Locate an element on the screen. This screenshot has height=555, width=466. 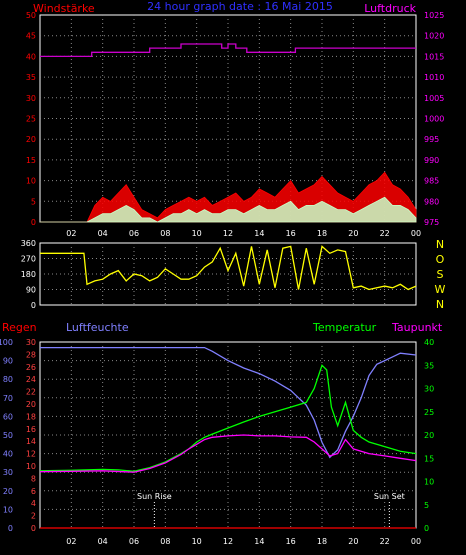
rain-tick-label: 0 is located at coordinates (33, 528).